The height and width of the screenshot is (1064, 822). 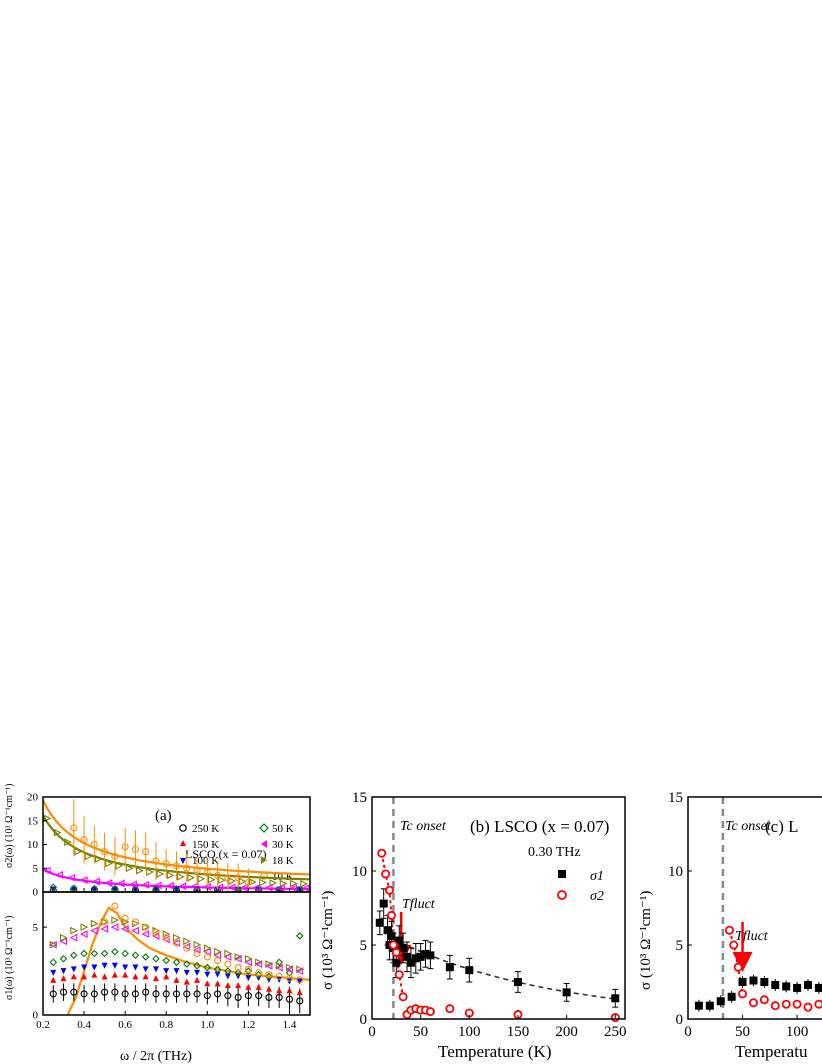 What do you see at coordinates (518, 1032) in the screenshot?
I see `panel-b-xtick-label: 150` at bounding box center [518, 1032].